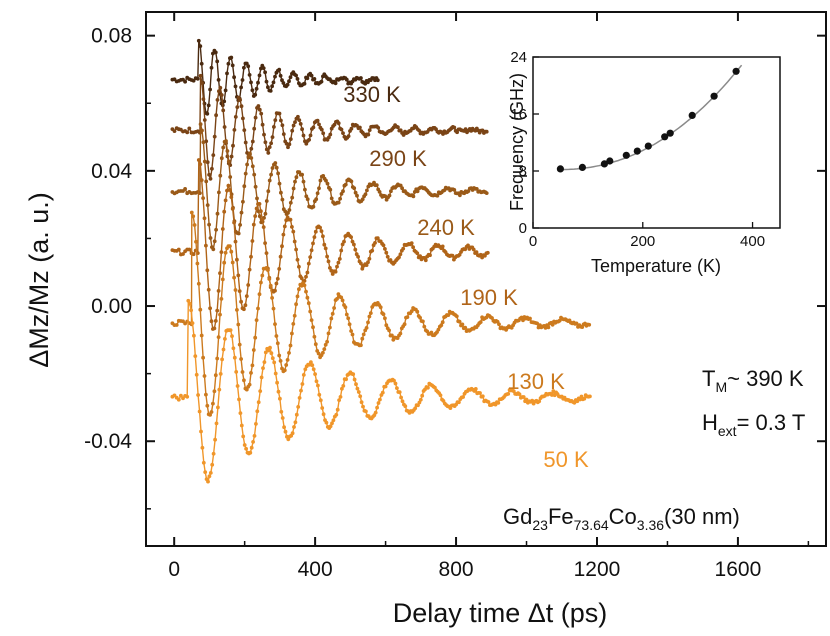 This screenshot has height=636, width=830. Describe the element at coordinates (372, 94) in the screenshot. I see `series-label: 330 K` at that location.